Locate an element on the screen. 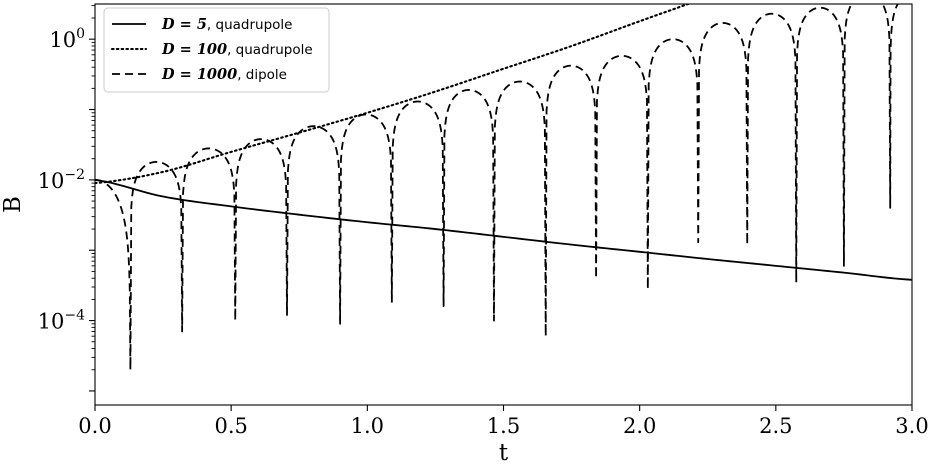 This screenshot has width=930, height=464. x-axis-label: t is located at coordinates (504, 452).